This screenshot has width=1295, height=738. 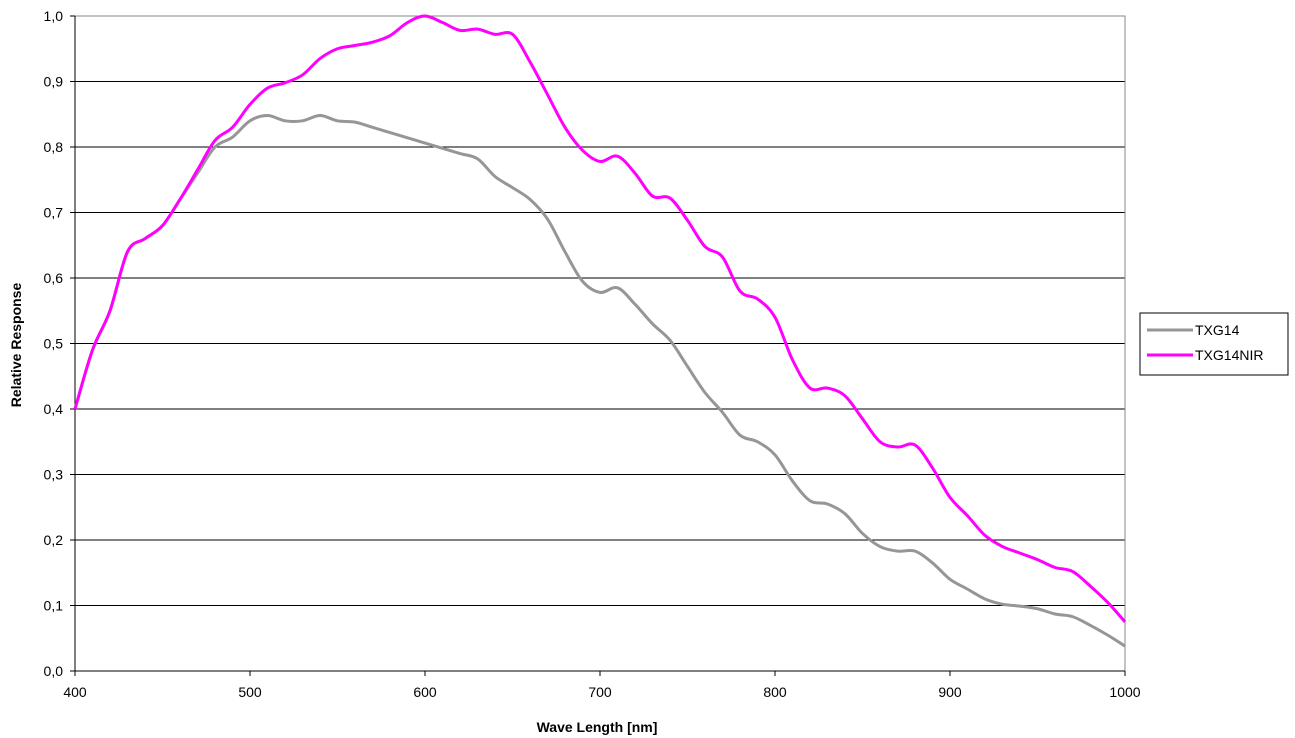 I want to click on y-tick-label-7: 0,7, so click(x=54, y=213).